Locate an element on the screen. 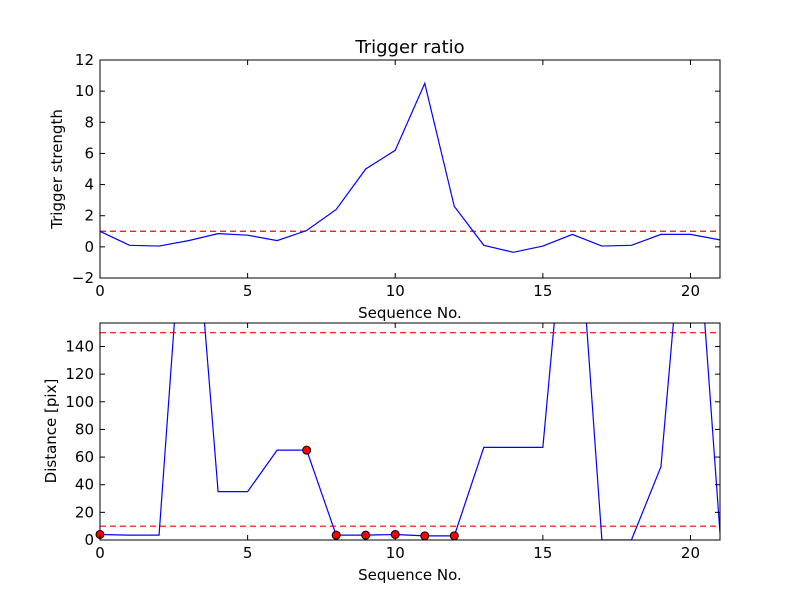 This screenshot has width=800, height=600. bottom-xlabel: Sequence No. is located at coordinates (410, 575).